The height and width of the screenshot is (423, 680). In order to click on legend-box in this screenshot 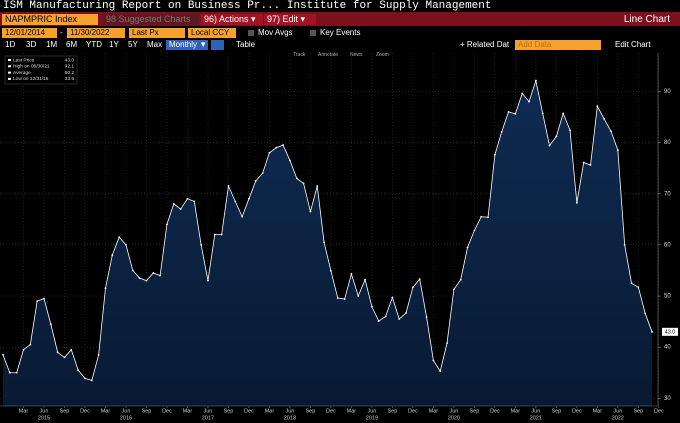, I will do `click(41, 70)`.